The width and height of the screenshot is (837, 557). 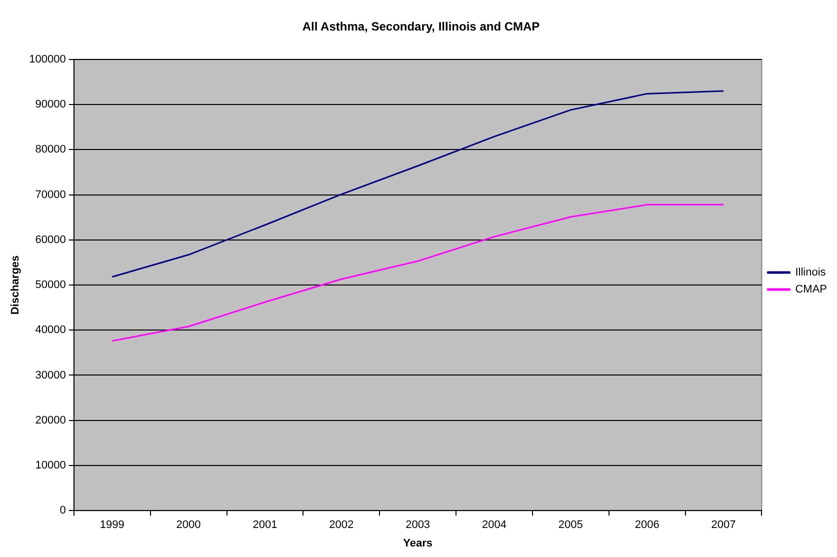 What do you see at coordinates (647, 525) in the screenshot?
I see `x-tick-label: 2006` at bounding box center [647, 525].